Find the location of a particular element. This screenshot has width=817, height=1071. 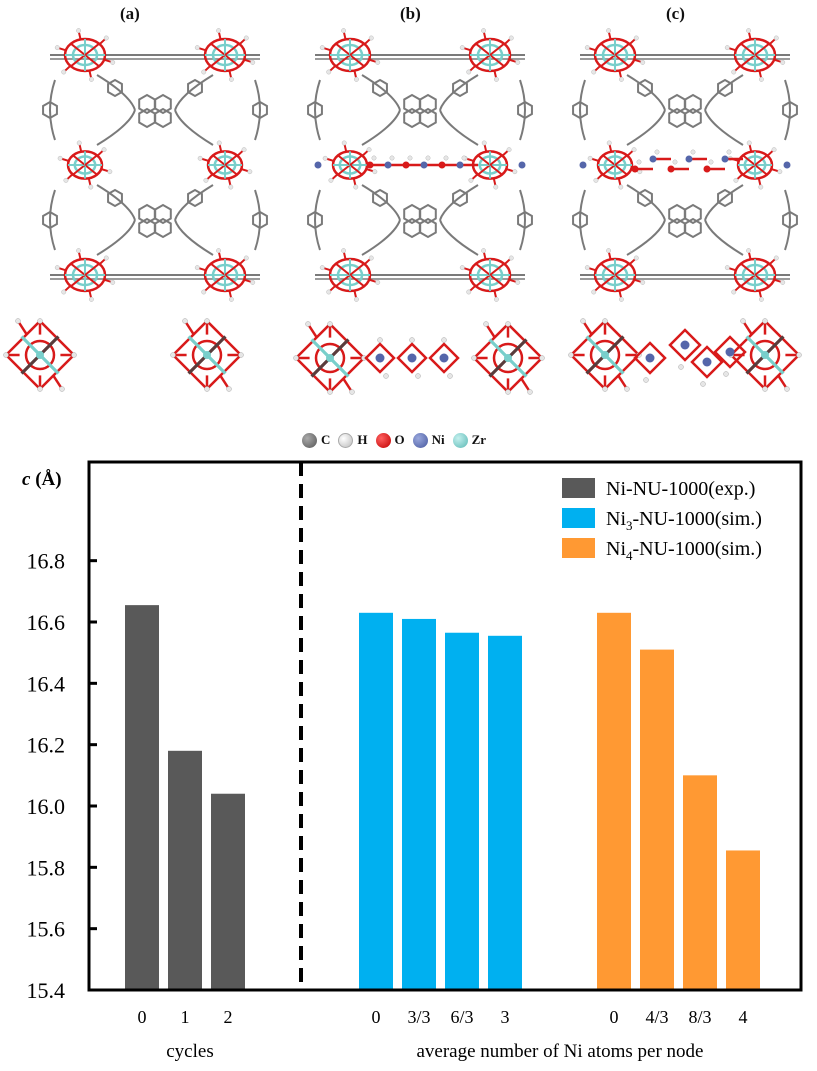

atom-zr-swatch is located at coordinates (460, 440).